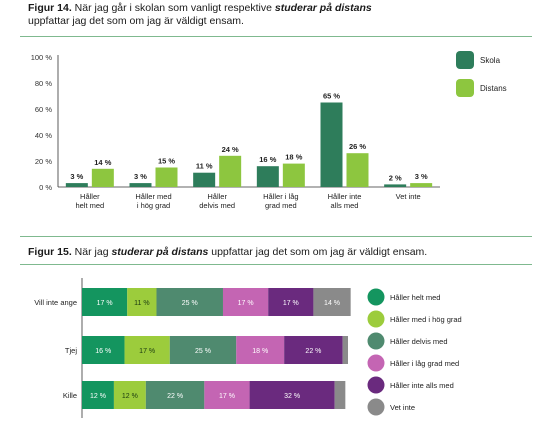 The height and width of the screenshot is (425, 546). What do you see at coordinates (43, 109) in the screenshot?
I see `fig14-ytick-label: 60 %` at bounding box center [43, 109].